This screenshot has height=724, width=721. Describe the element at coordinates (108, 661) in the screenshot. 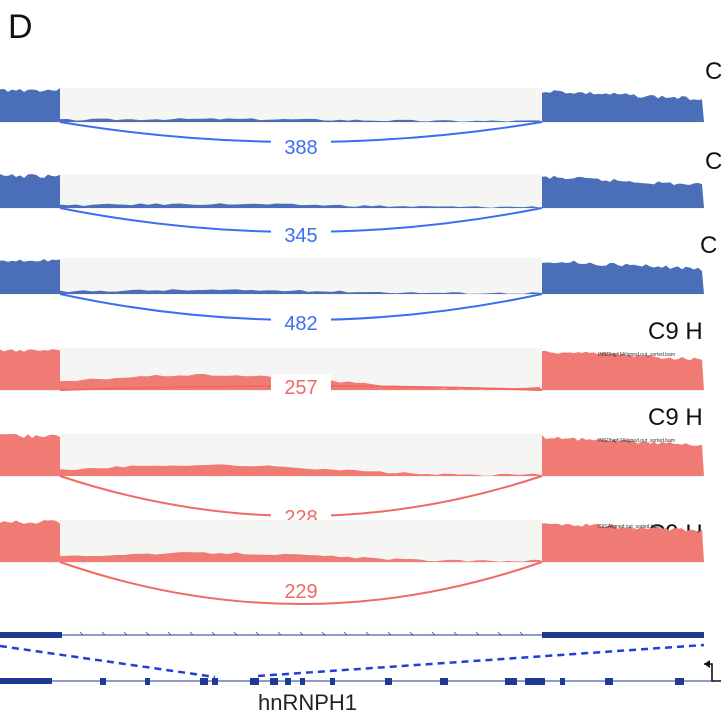

I see `zoom-connector-left` at that location.